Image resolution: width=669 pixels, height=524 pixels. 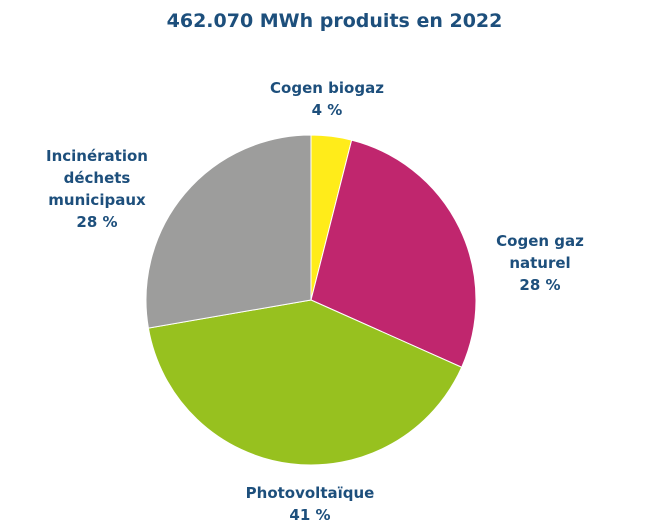 I want to click on category-label: Cogen gaz naturel, so click(x=540, y=252).